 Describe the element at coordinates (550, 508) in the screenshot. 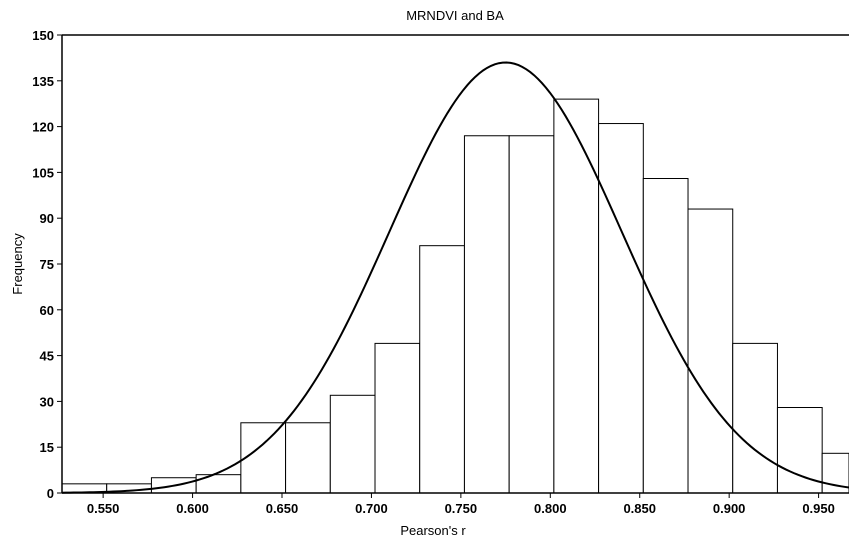

I see `x-tick-label: 0.800` at that location.